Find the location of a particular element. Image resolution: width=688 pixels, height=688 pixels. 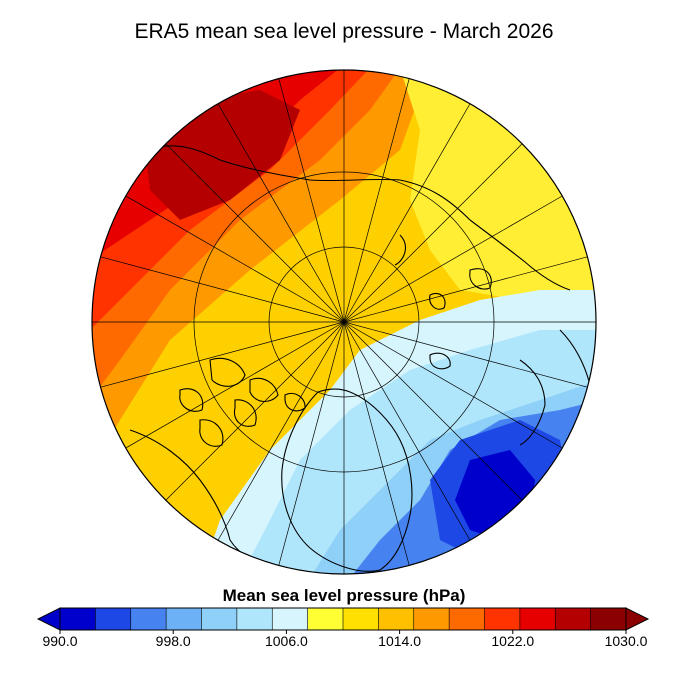

colorbar-tick-label: 990.0 is located at coordinates (60, 641).